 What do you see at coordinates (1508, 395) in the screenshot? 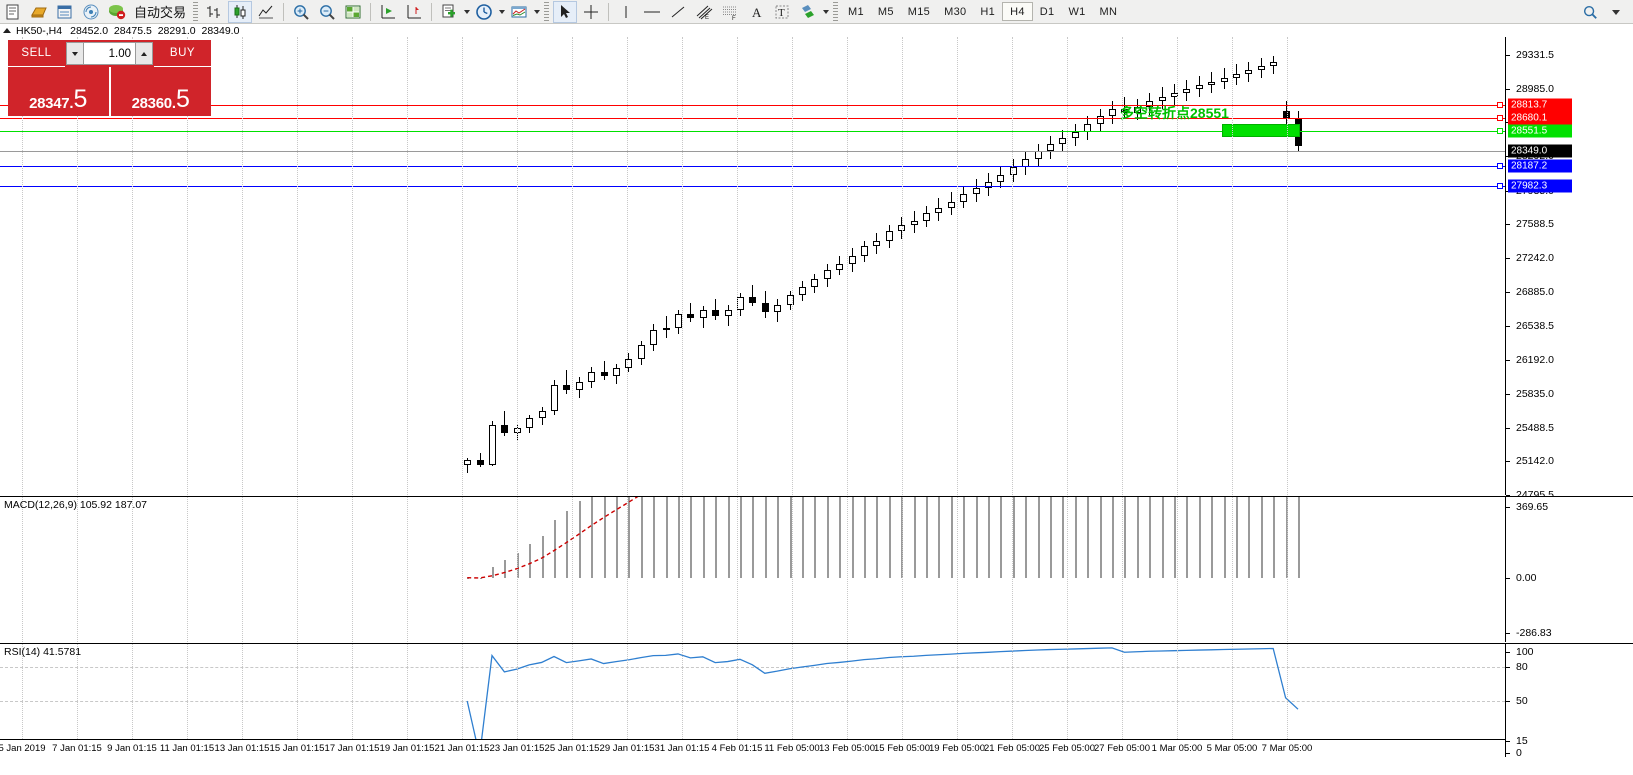
I see `axis-tick` at bounding box center [1508, 395].